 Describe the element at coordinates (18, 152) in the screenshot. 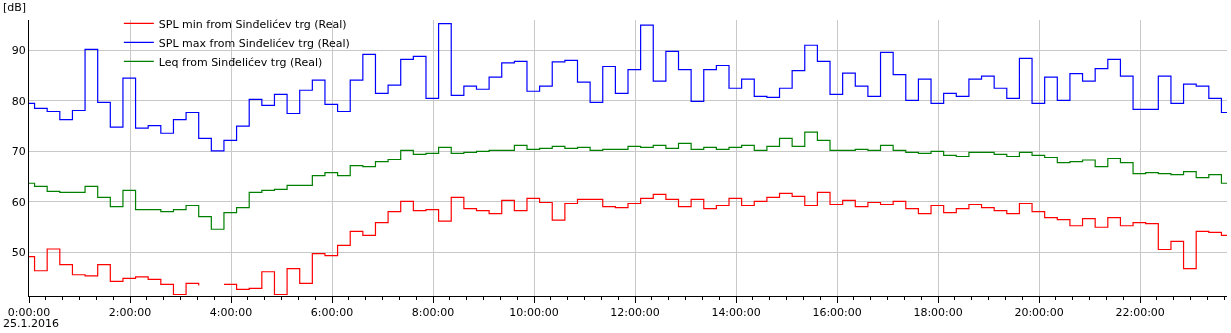

I see `y-tick-label: 70` at that location.